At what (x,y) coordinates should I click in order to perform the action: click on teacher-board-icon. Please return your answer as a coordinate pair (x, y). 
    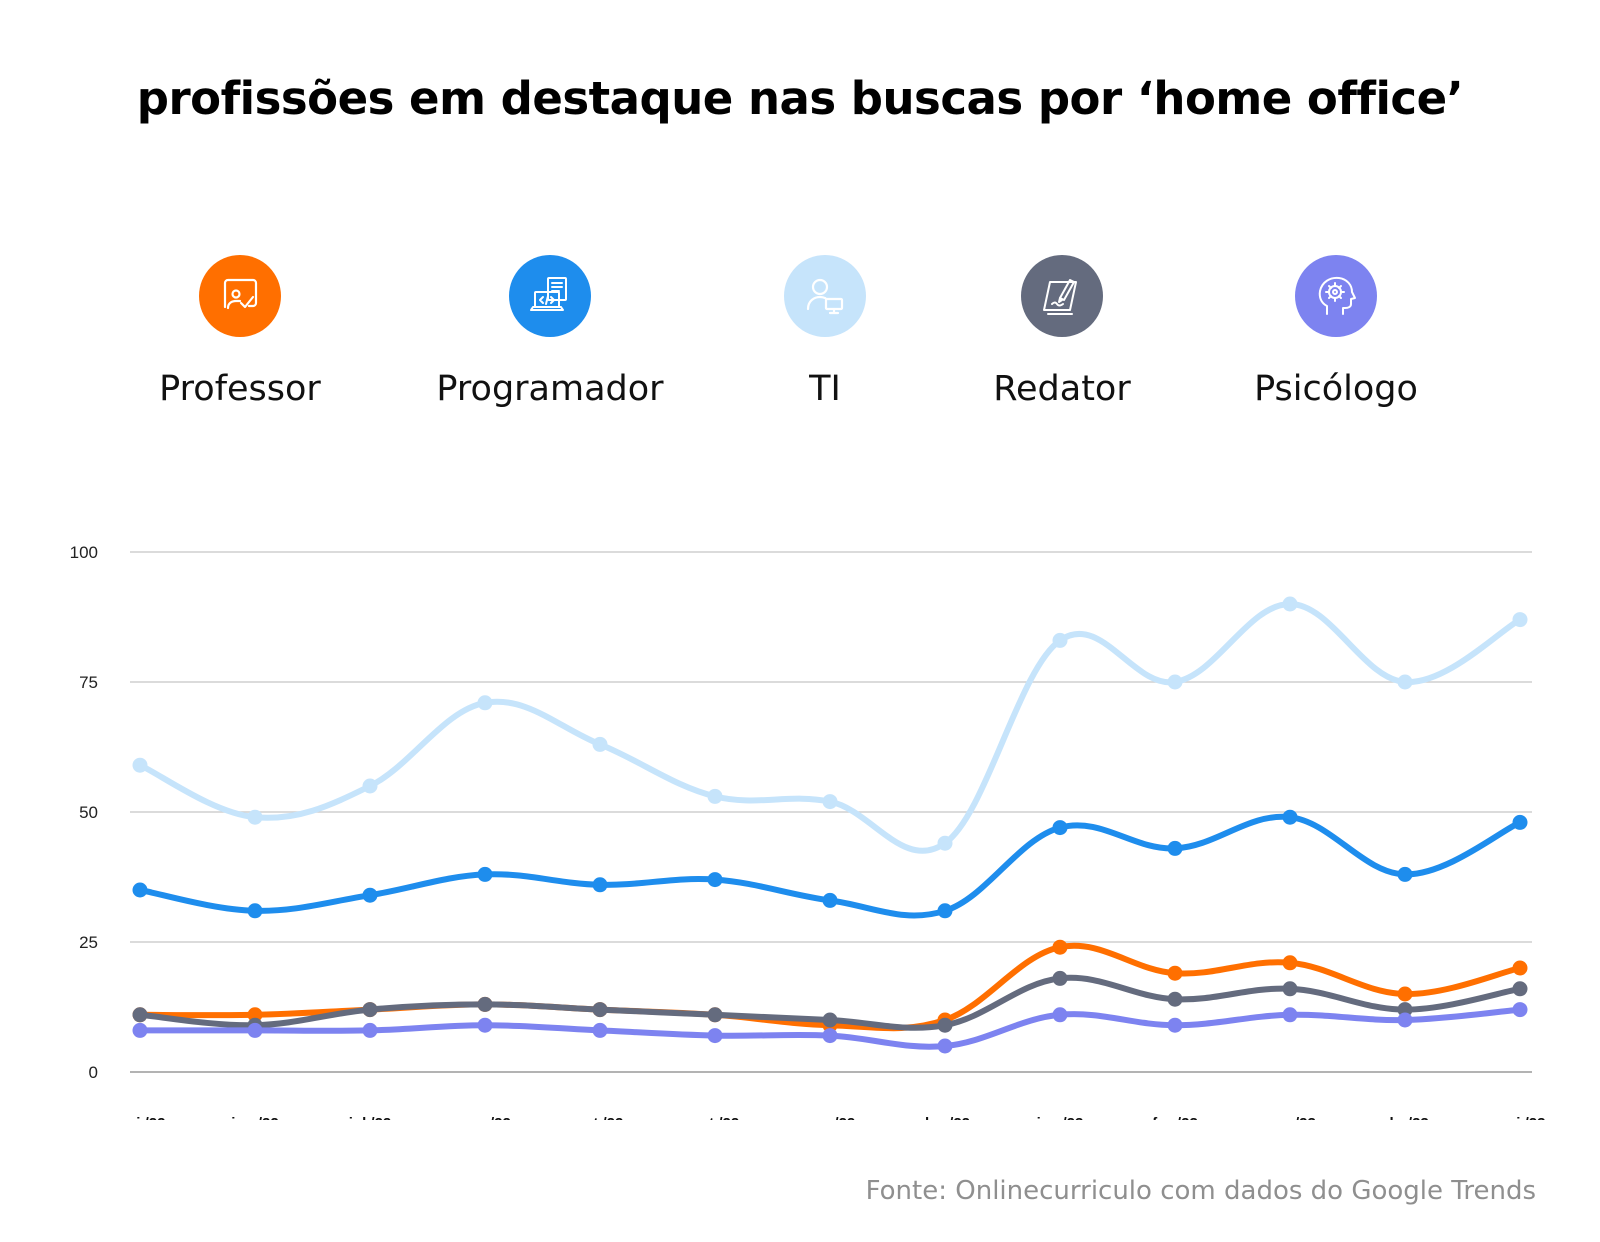
    Looking at the image, I should click on (240, 296).